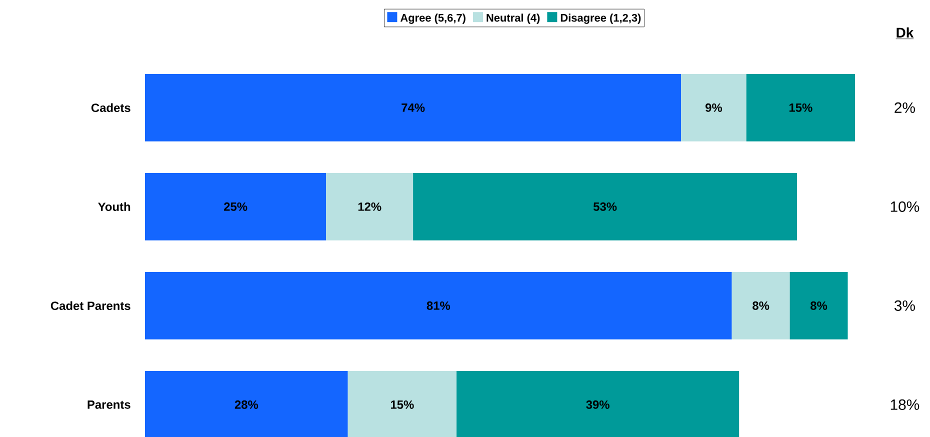 The width and height of the screenshot is (930, 437). What do you see at coordinates (114, 207) in the screenshot?
I see `y-tick-label: Youth` at bounding box center [114, 207].